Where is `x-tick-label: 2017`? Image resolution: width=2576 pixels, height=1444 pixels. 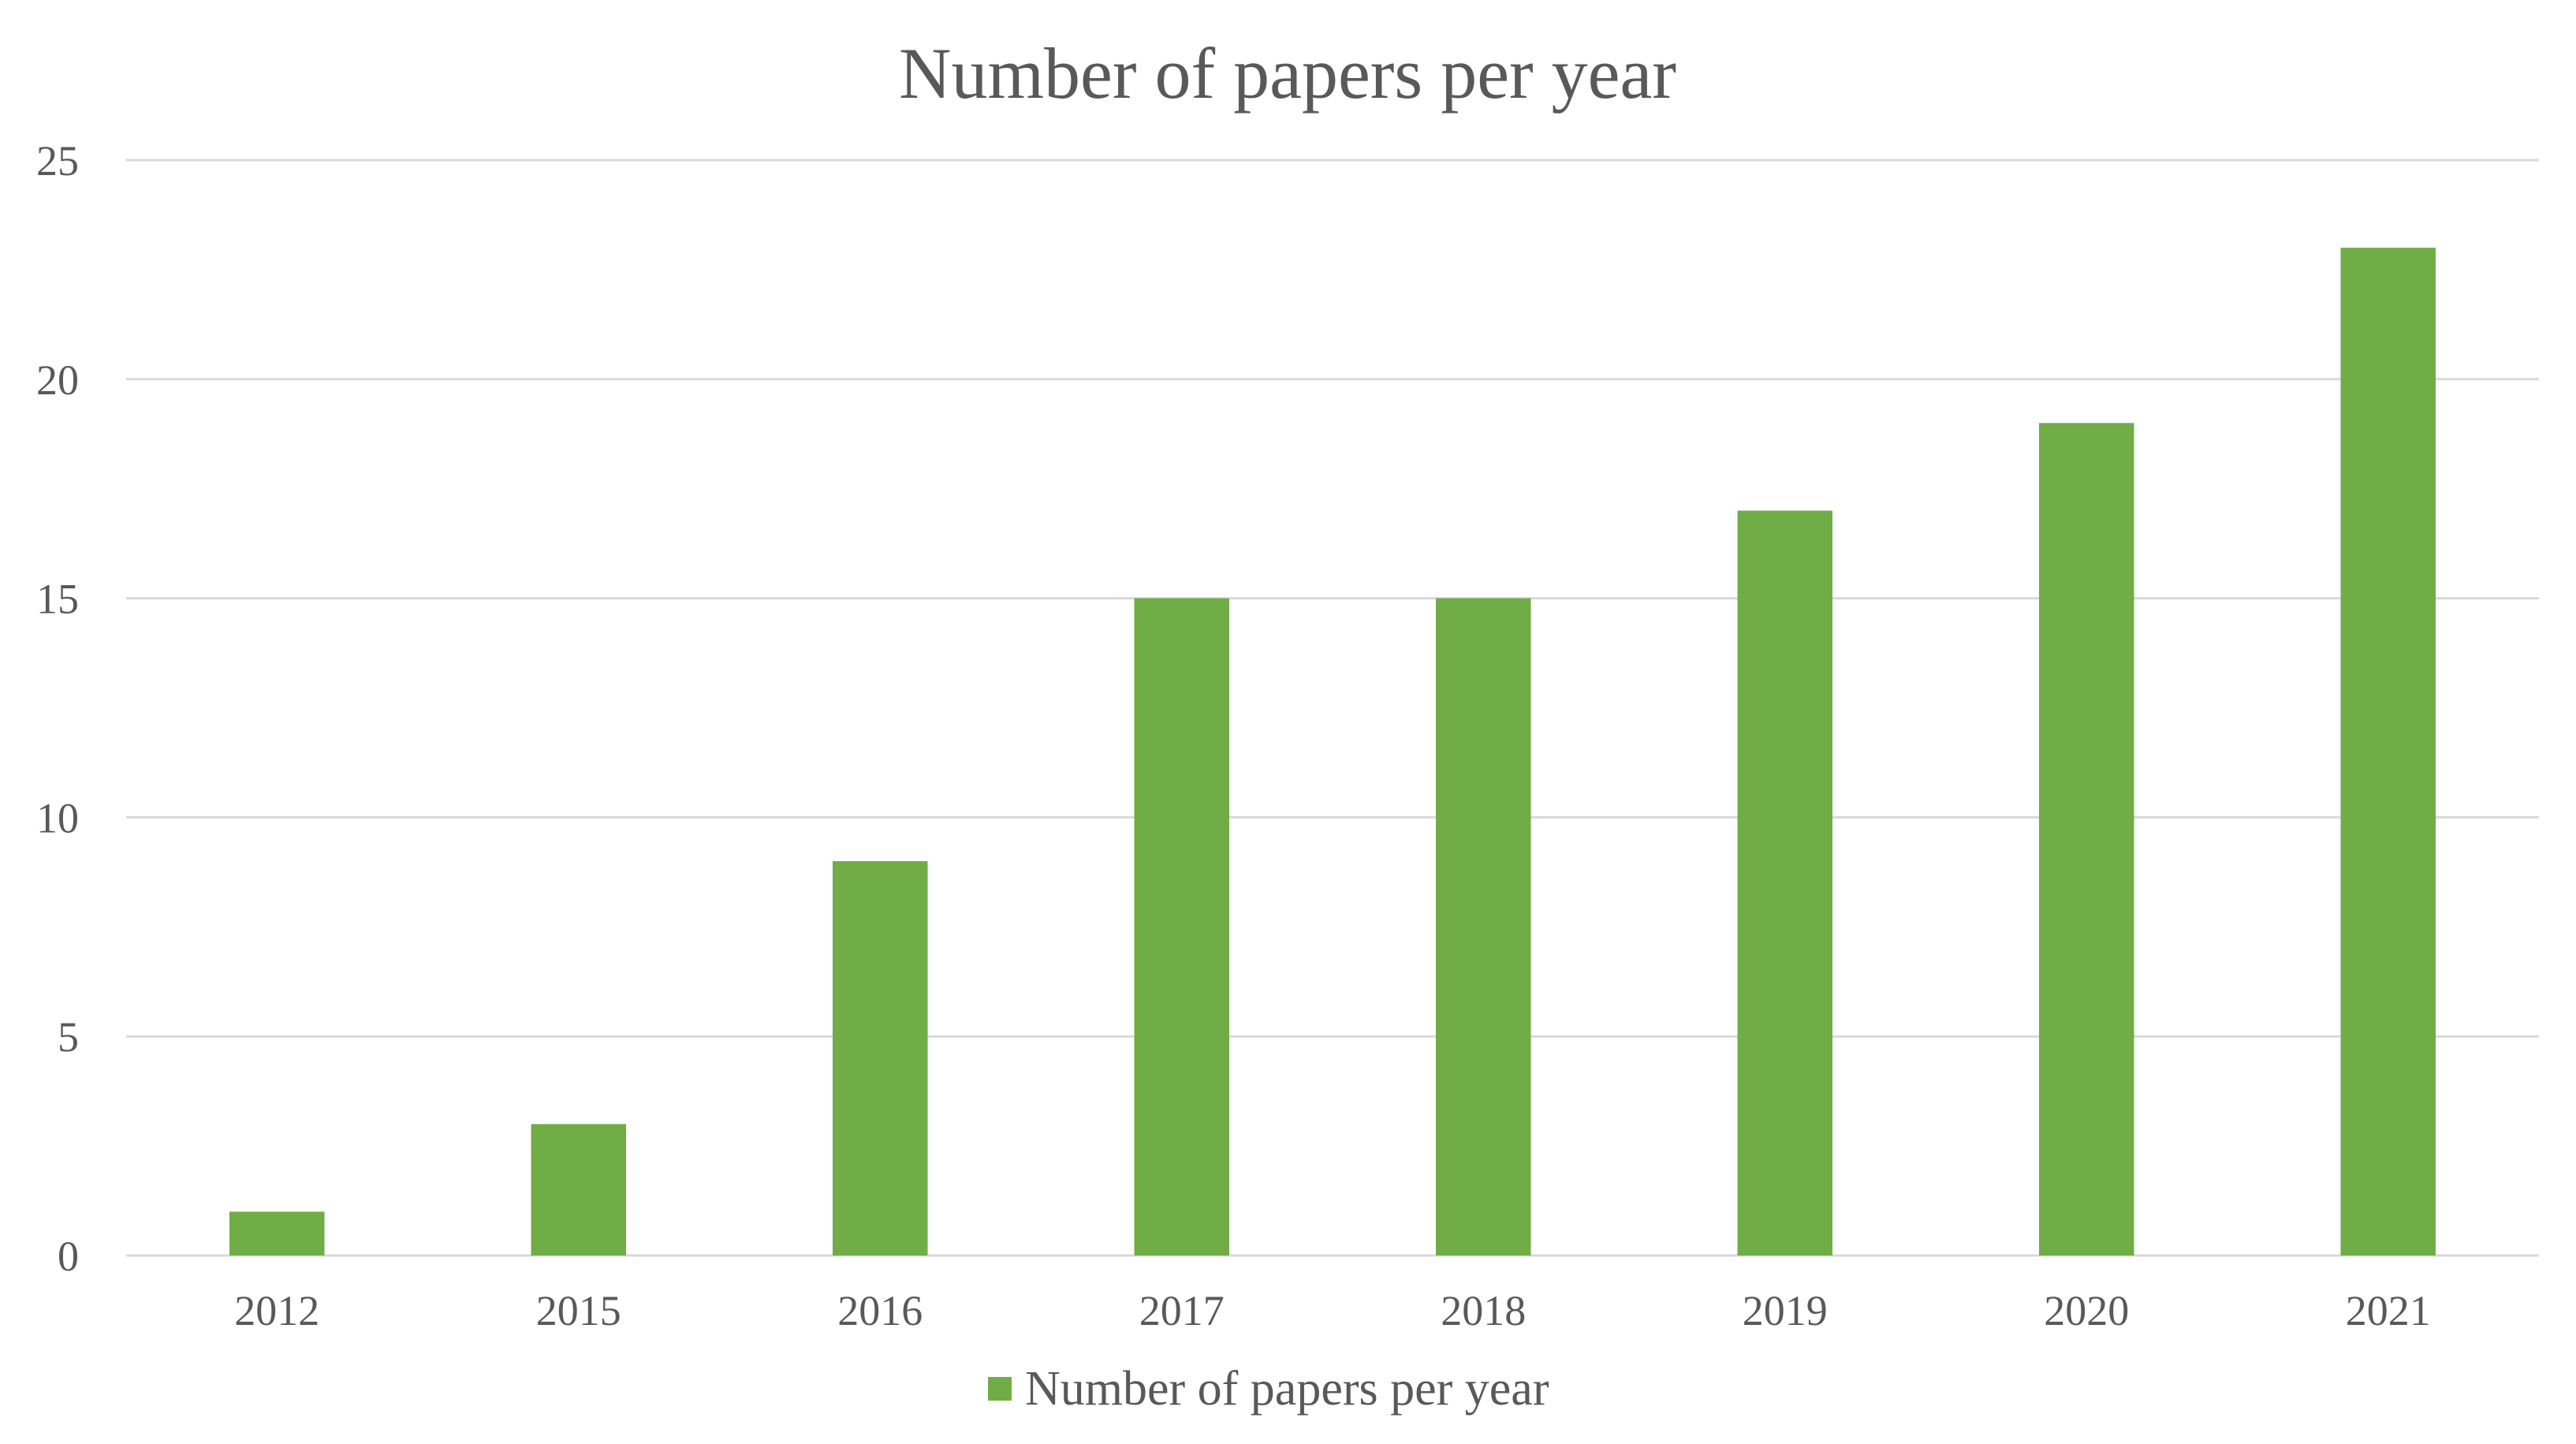
x-tick-label: 2017 is located at coordinates (1182, 1310).